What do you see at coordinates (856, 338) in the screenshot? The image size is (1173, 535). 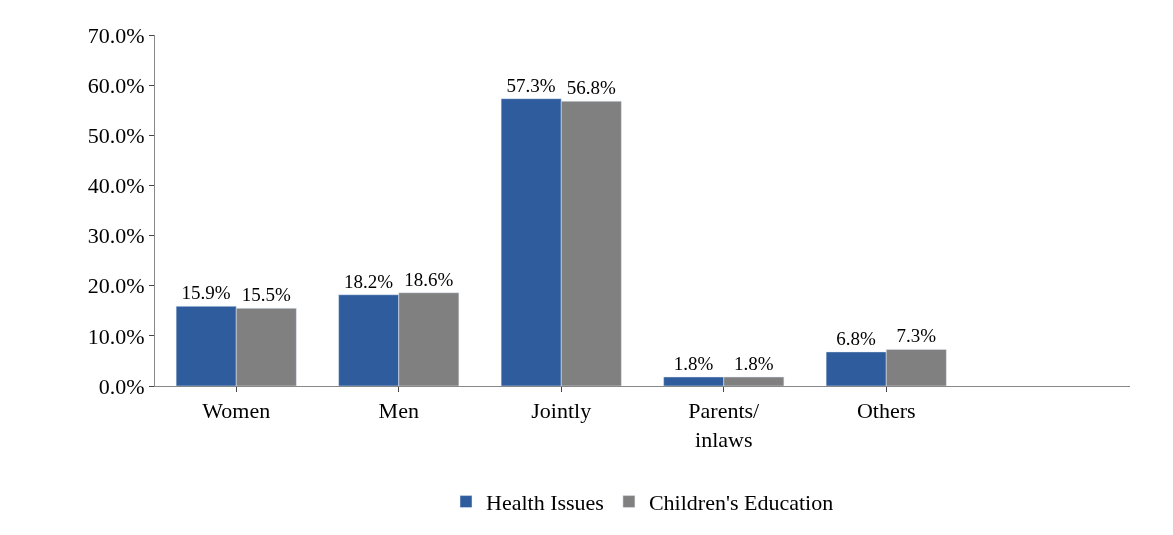 I see `data-label: 6.8%` at bounding box center [856, 338].